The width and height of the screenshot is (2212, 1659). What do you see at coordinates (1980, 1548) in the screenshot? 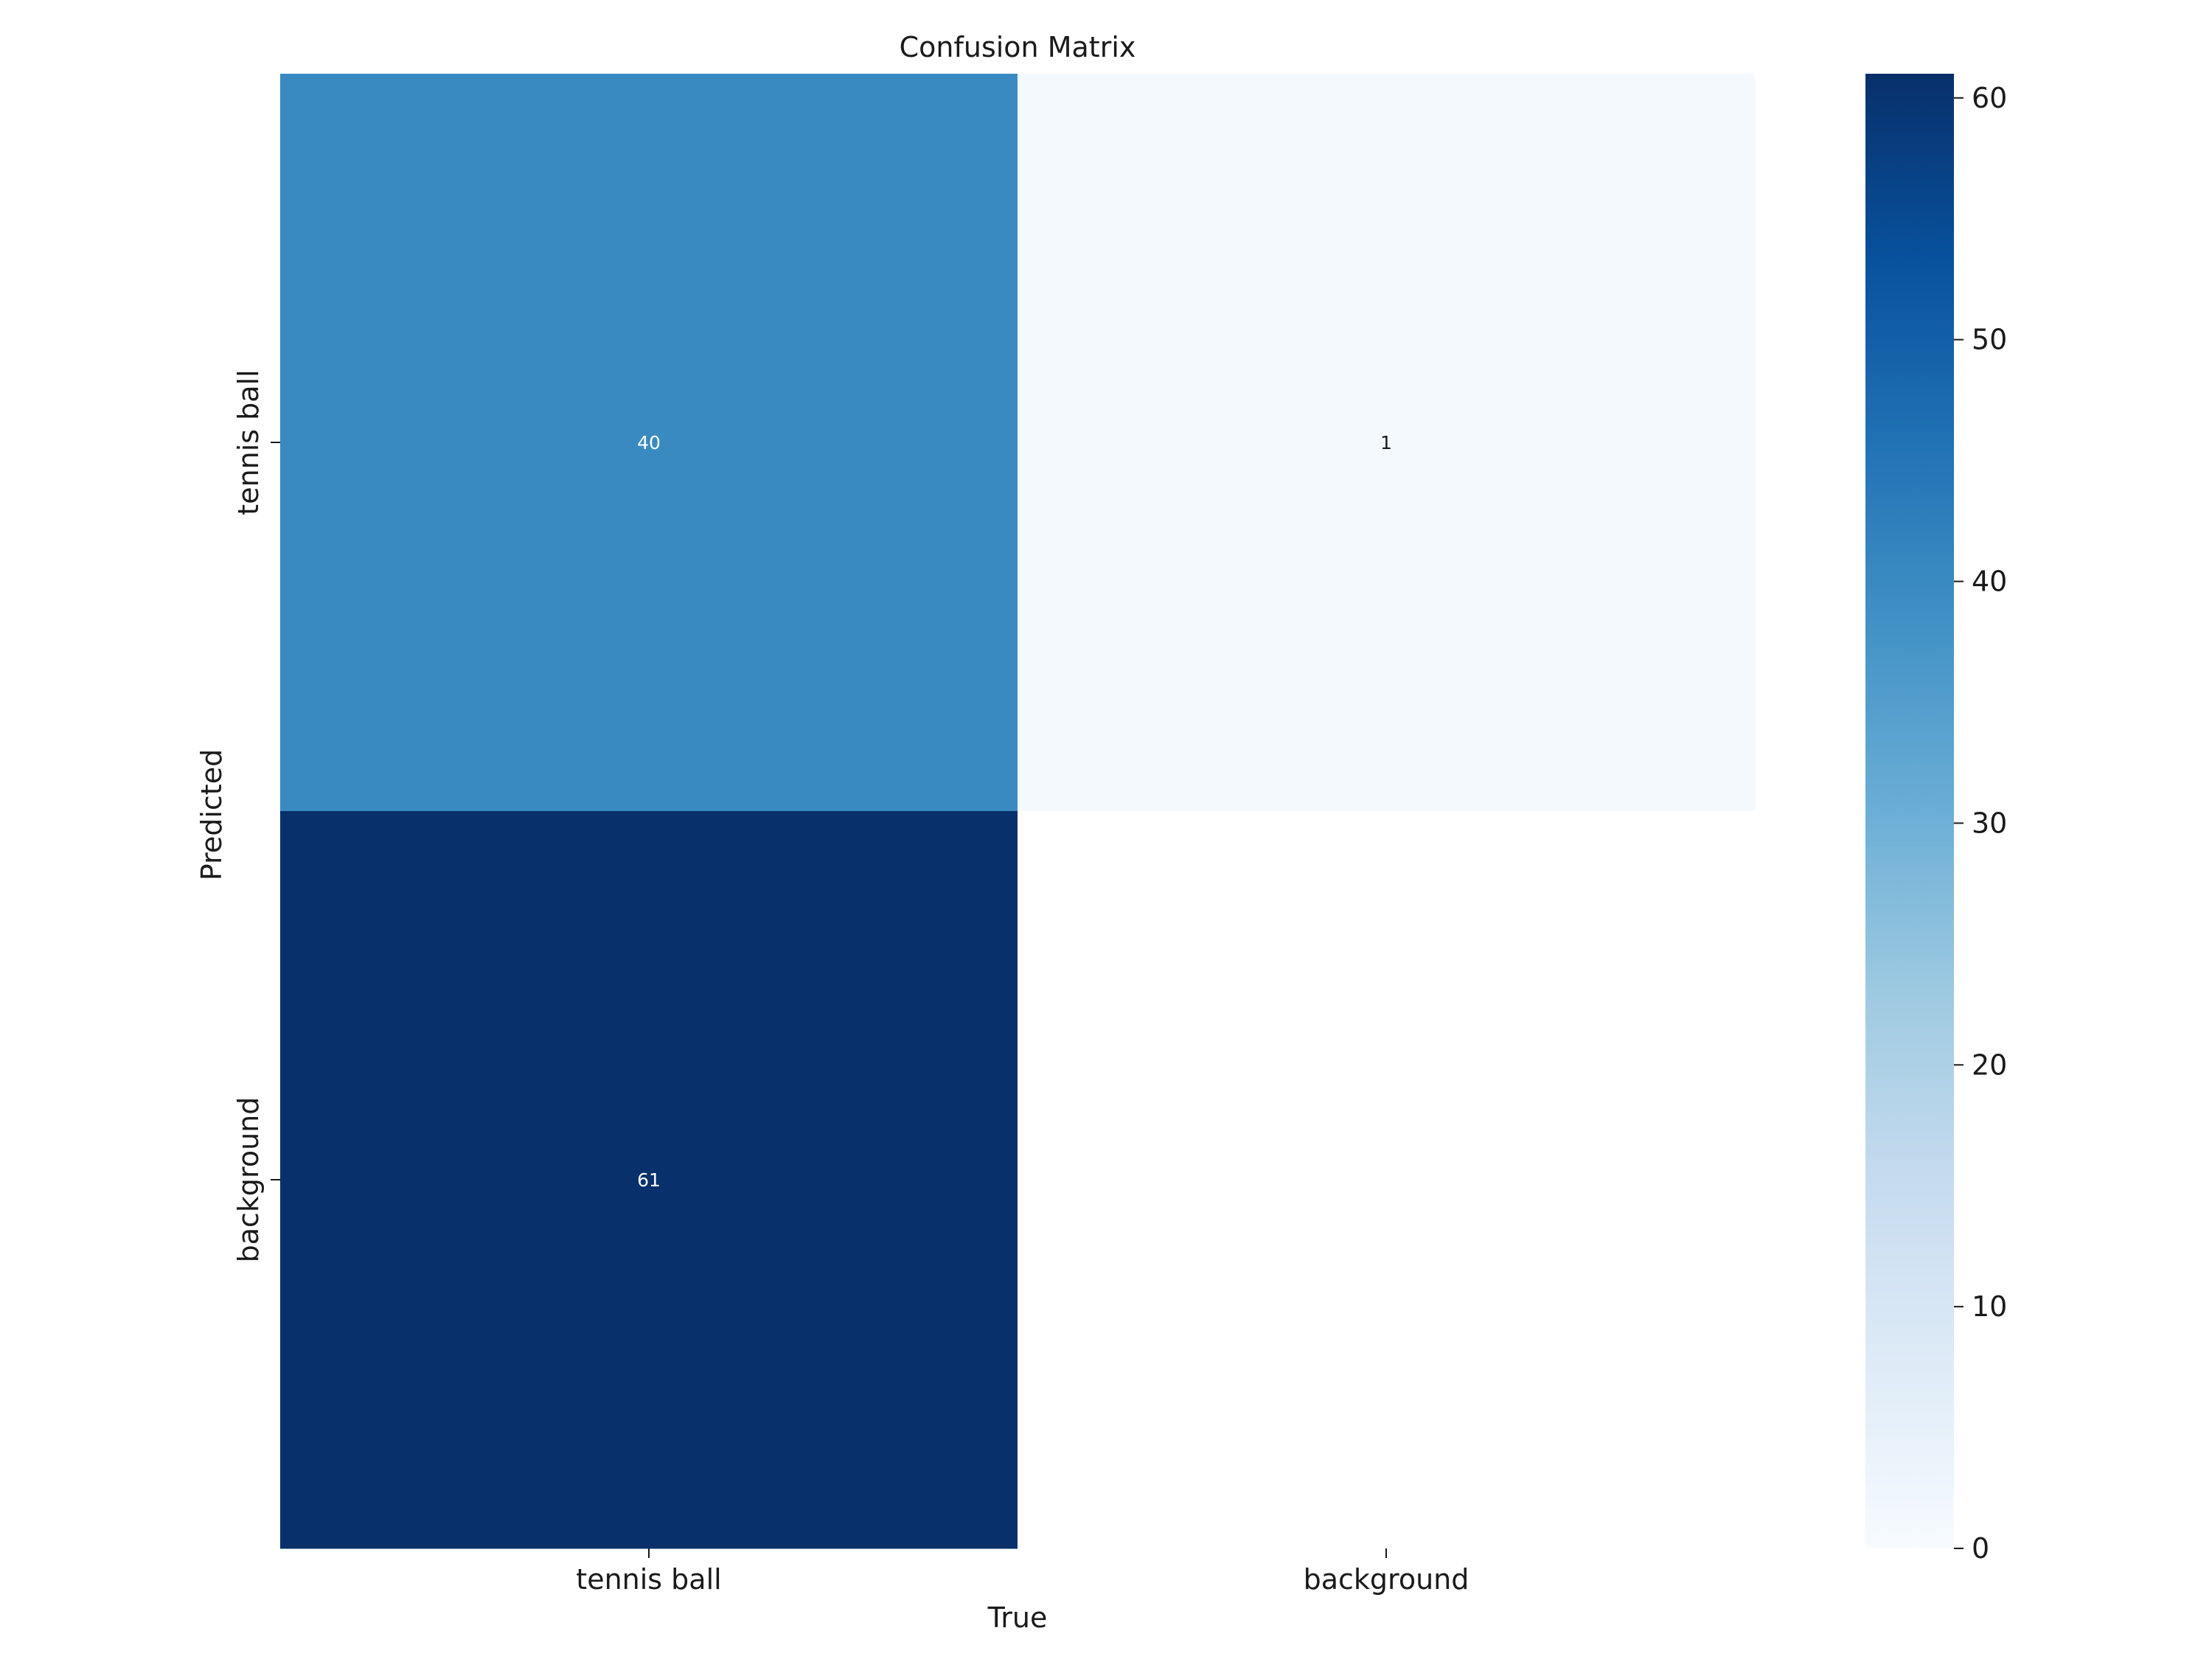
I see `colorbar-tick-label-0: 0` at bounding box center [1980, 1548].